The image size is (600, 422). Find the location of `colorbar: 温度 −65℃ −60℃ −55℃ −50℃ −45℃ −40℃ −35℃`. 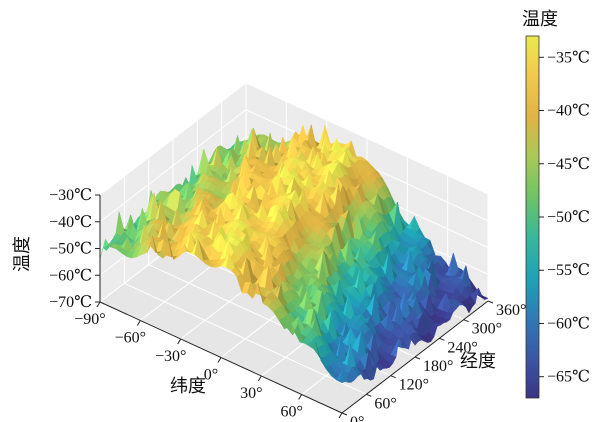

colorbar: 温度 −65℃ −60℃ −55℃ −50℃ −45℃ −40℃ −35℃ is located at coordinates (556, 204).